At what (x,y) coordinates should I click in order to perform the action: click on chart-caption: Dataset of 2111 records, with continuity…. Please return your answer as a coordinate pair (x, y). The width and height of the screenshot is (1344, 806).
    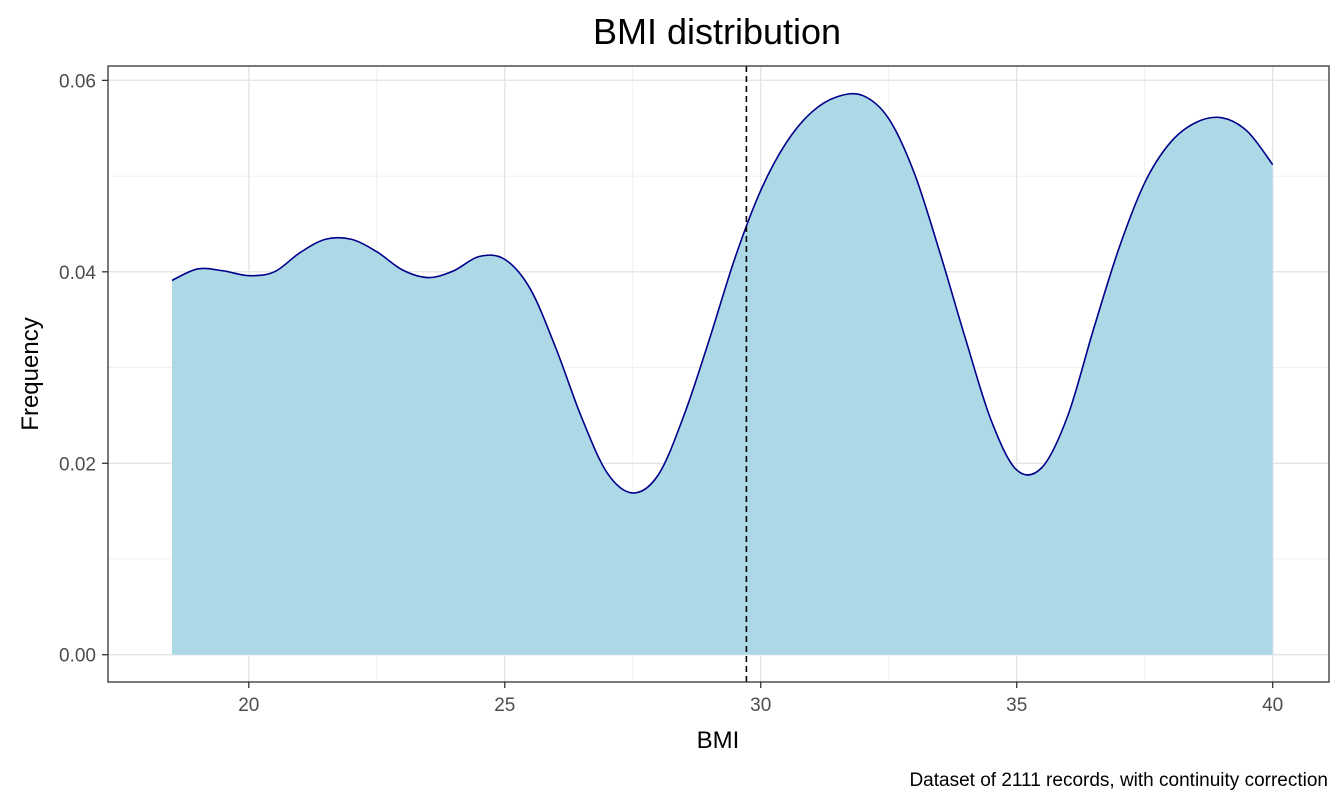
    Looking at the image, I should click on (1118, 780).